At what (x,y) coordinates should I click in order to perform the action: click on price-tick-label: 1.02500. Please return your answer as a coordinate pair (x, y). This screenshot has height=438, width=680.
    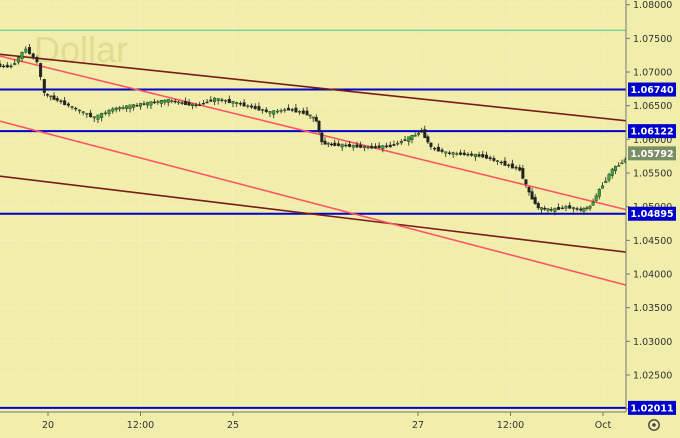
    Looking at the image, I should click on (652, 375).